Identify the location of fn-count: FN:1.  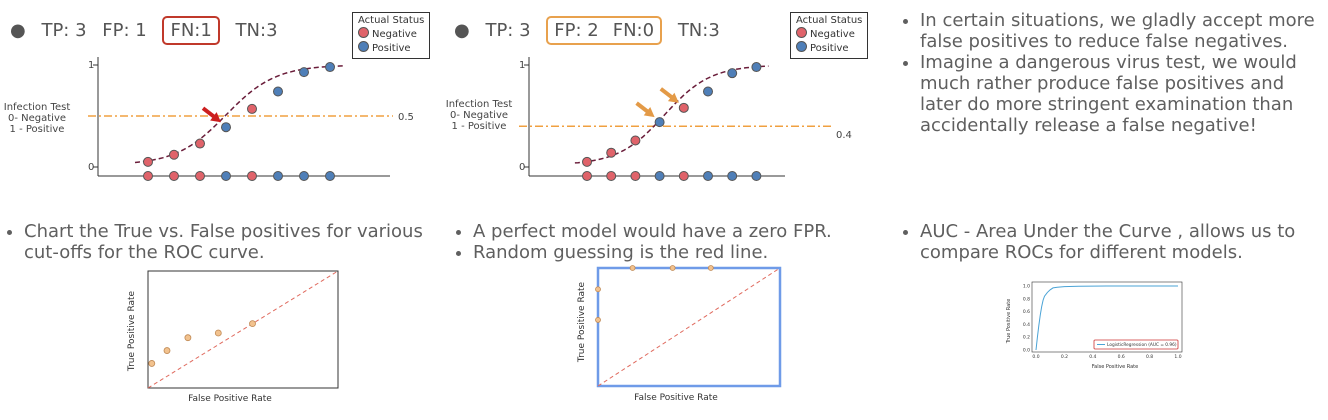
(191, 30).